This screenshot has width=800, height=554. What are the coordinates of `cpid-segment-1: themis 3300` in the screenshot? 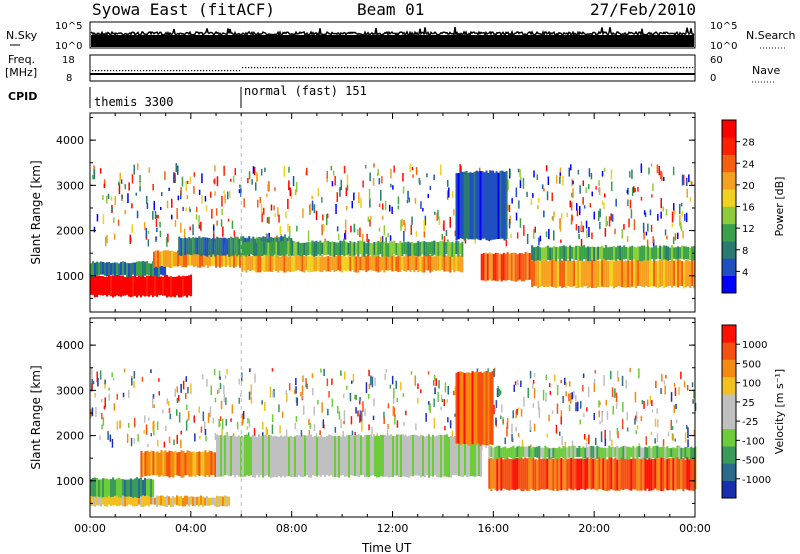 It's located at (133, 102).